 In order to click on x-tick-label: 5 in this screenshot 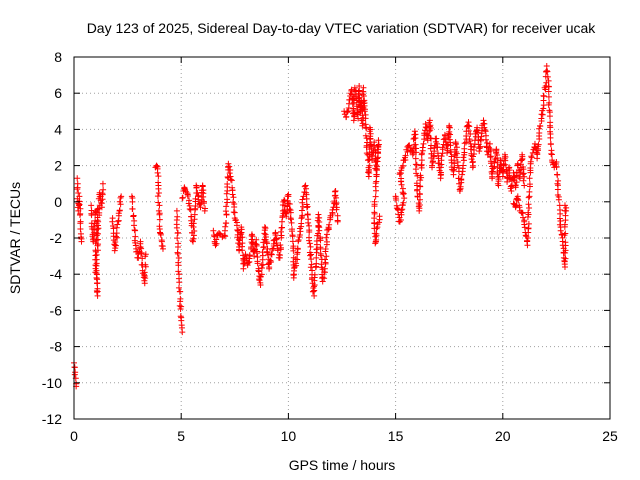, I will do `click(181, 436)`.